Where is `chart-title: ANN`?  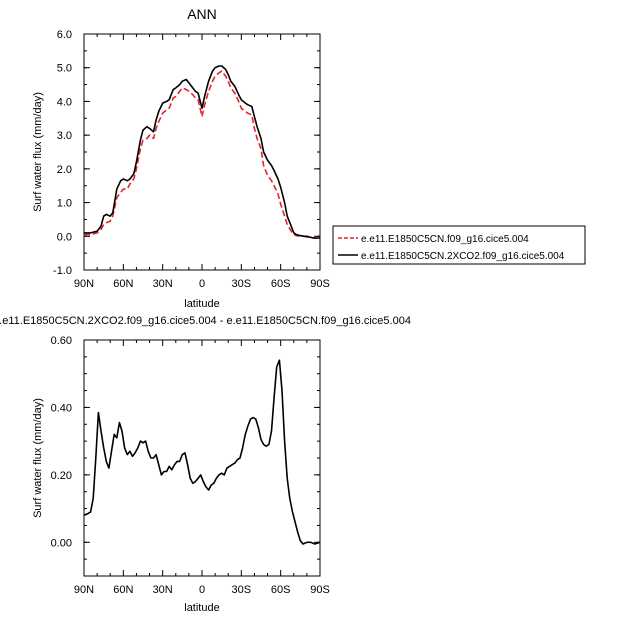
chart-title: ANN is located at coordinates (202, 14).